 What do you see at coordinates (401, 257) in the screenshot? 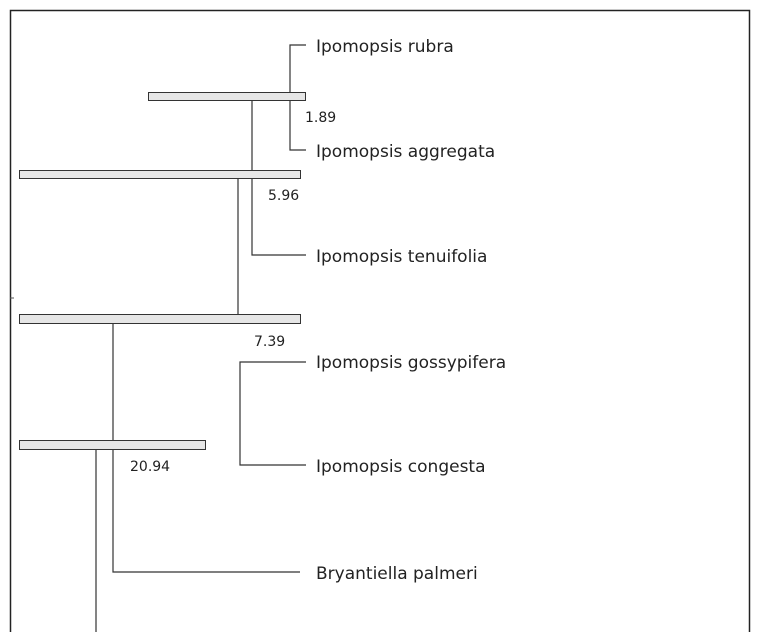
I see `taxon-label: Ipomopsis tenuifolia` at bounding box center [401, 257].